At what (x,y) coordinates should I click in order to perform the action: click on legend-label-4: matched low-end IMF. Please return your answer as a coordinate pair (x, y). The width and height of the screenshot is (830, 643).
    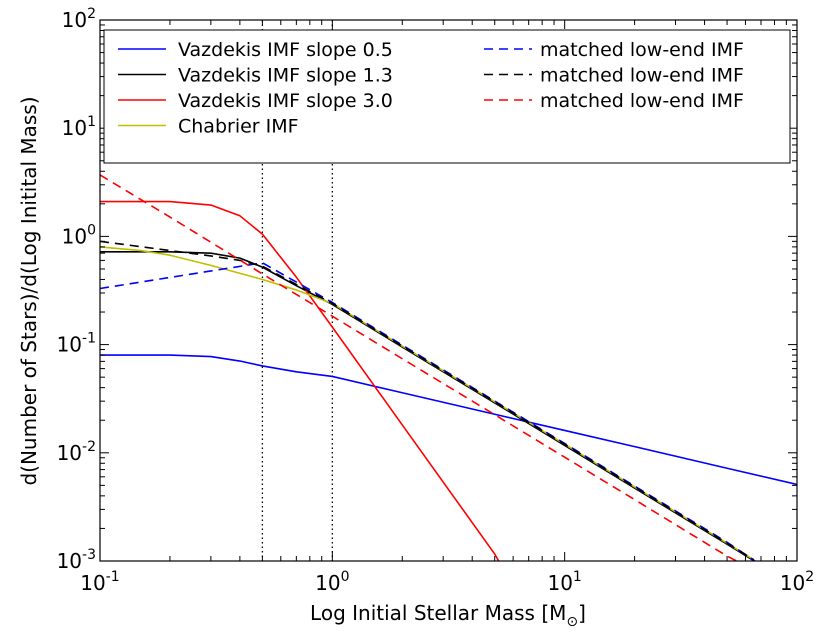
    Looking at the image, I should click on (642, 50).